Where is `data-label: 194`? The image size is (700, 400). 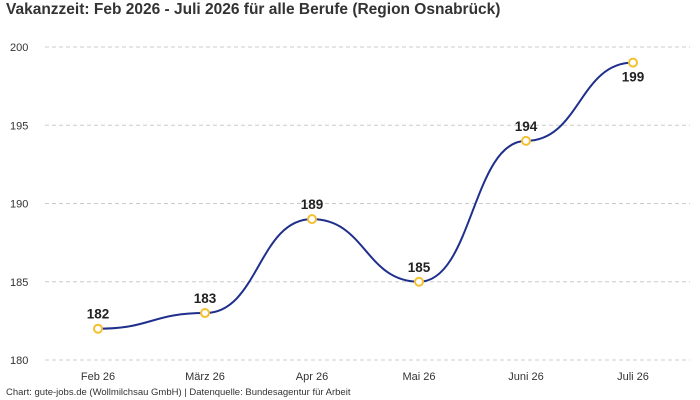 data-label: 194 is located at coordinates (526, 126).